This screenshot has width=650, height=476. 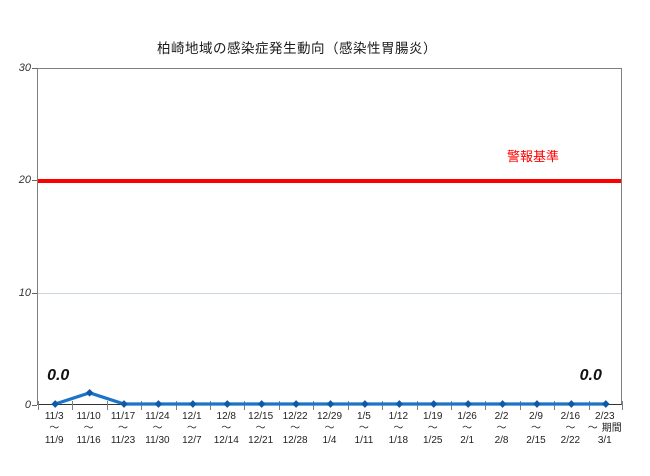 I want to click on x-axis-category-label: 1/26 ～ 2/1, so click(x=467, y=429).